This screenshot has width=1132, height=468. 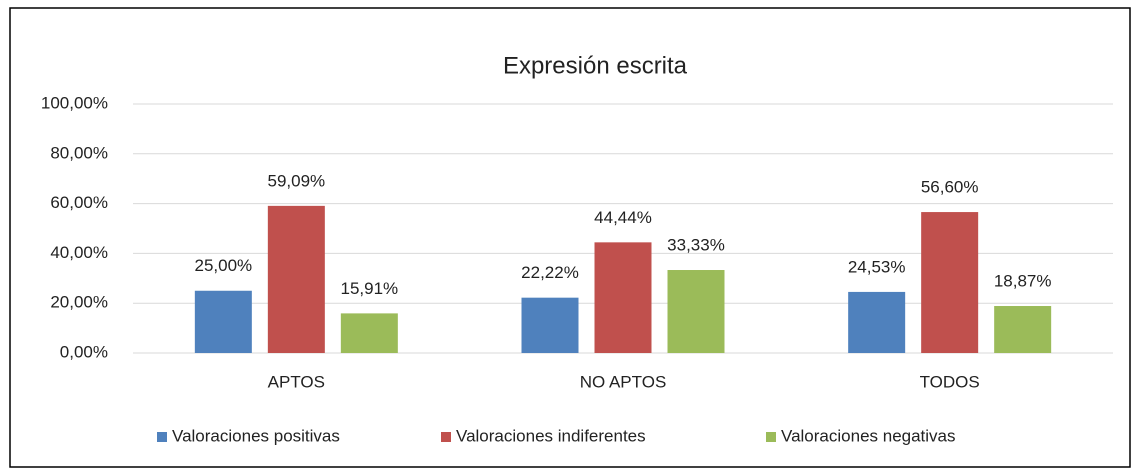 What do you see at coordinates (79, 302) in the screenshot?
I see `y-tick-label: 20,00%` at bounding box center [79, 302].